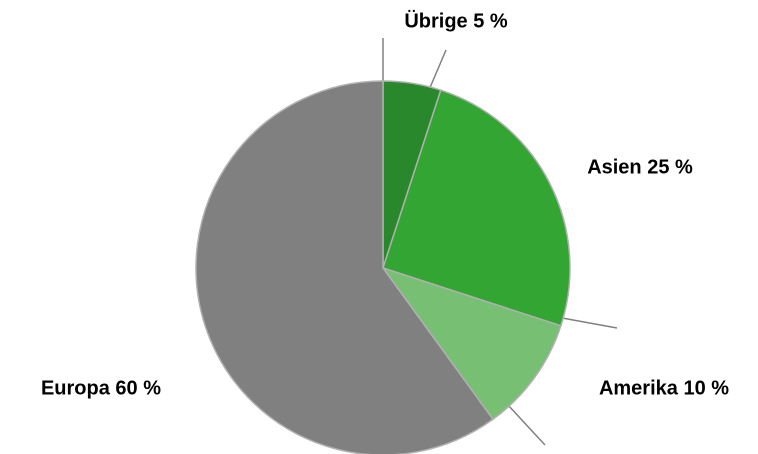 This screenshot has height=454, width=758. I want to click on data-label: Europa 60 %, so click(101, 388).